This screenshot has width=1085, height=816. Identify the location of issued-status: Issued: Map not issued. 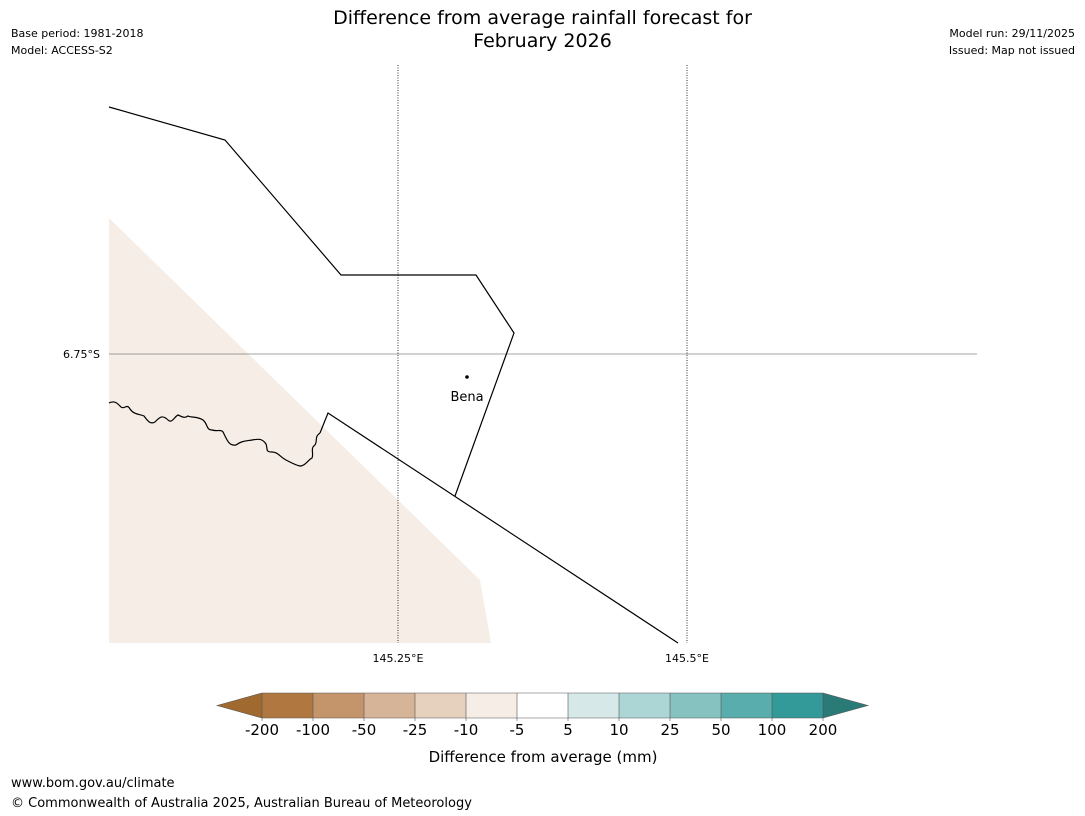
(1011, 50).